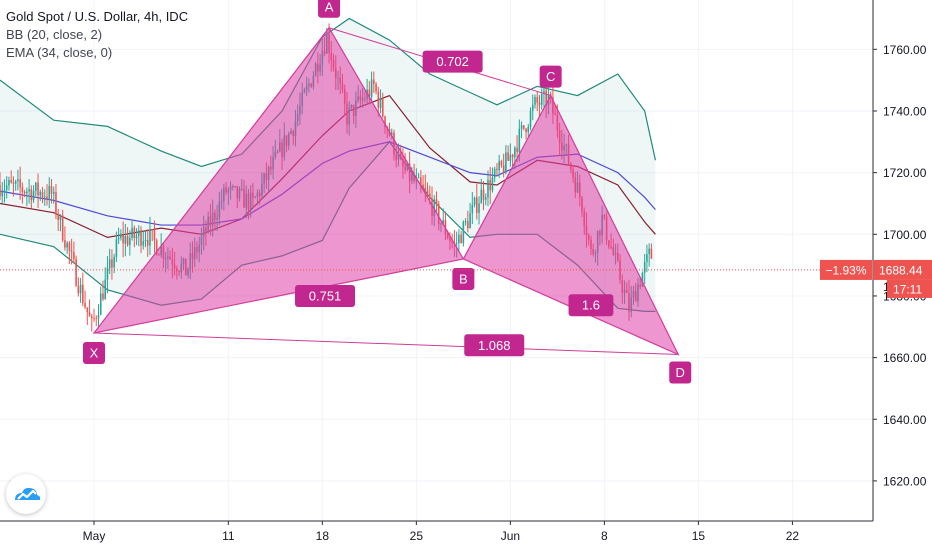  Describe the element at coordinates (323, 536) in the screenshot. I see `x-tick-label: 18` at that location.